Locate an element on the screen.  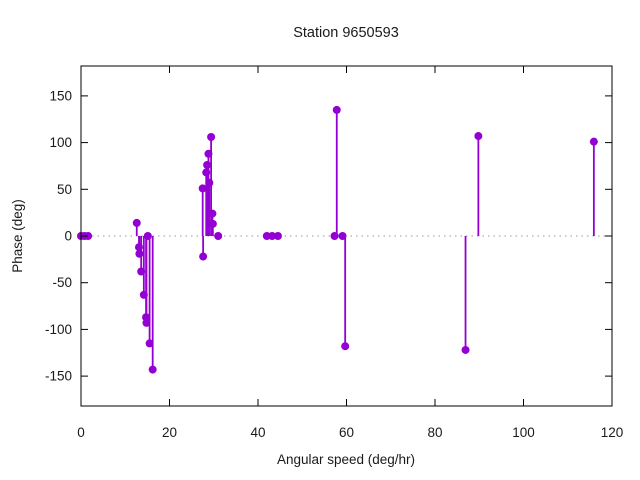
y-tick-label: -100 is located at coordinates (58, 329).